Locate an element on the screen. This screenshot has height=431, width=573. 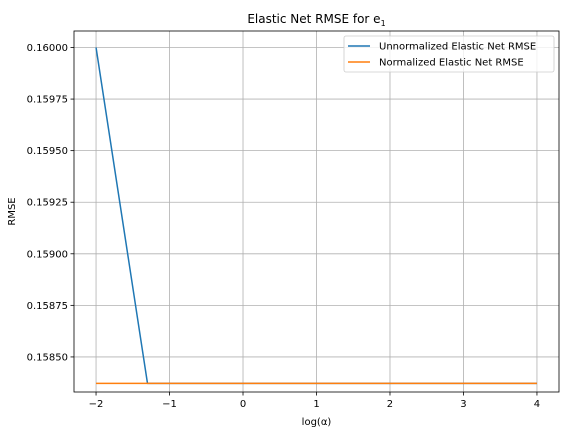
legend-box is located at coordinates (449, 54).